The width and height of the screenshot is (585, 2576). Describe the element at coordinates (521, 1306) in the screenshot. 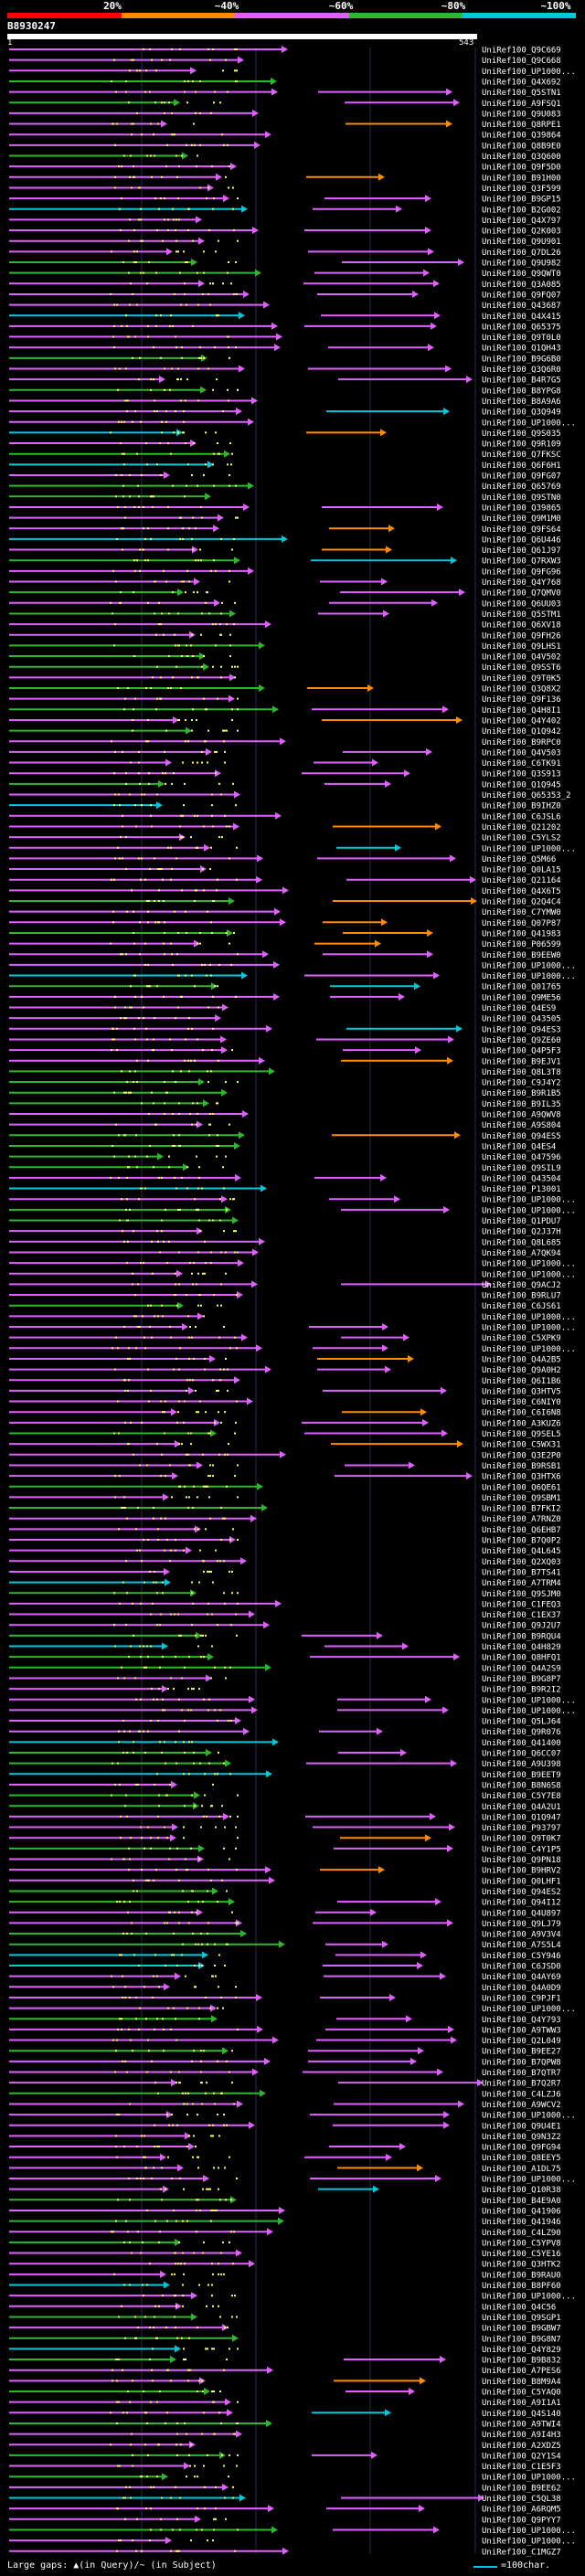

I see `hit-label: UniRef100_C6JS61` at that location.